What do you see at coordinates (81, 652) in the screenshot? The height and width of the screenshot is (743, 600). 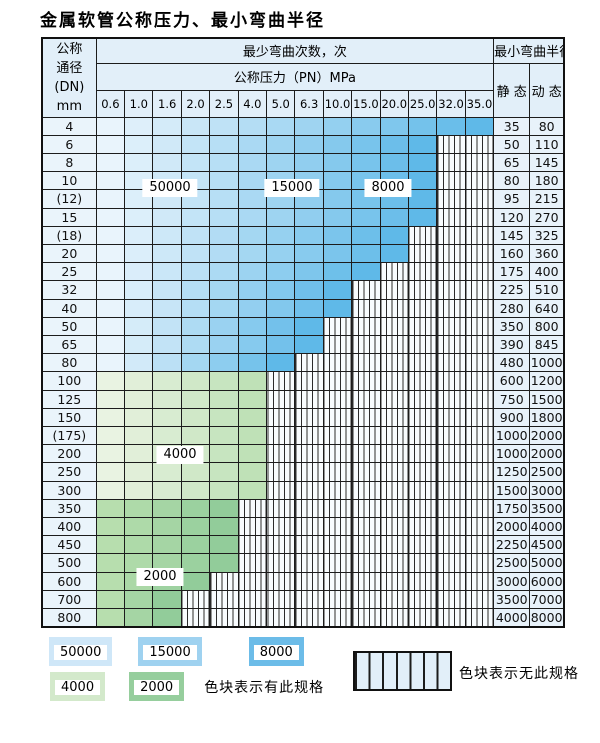 I see `legend-swatch-label: 50000` at bounding box center [81, 652].